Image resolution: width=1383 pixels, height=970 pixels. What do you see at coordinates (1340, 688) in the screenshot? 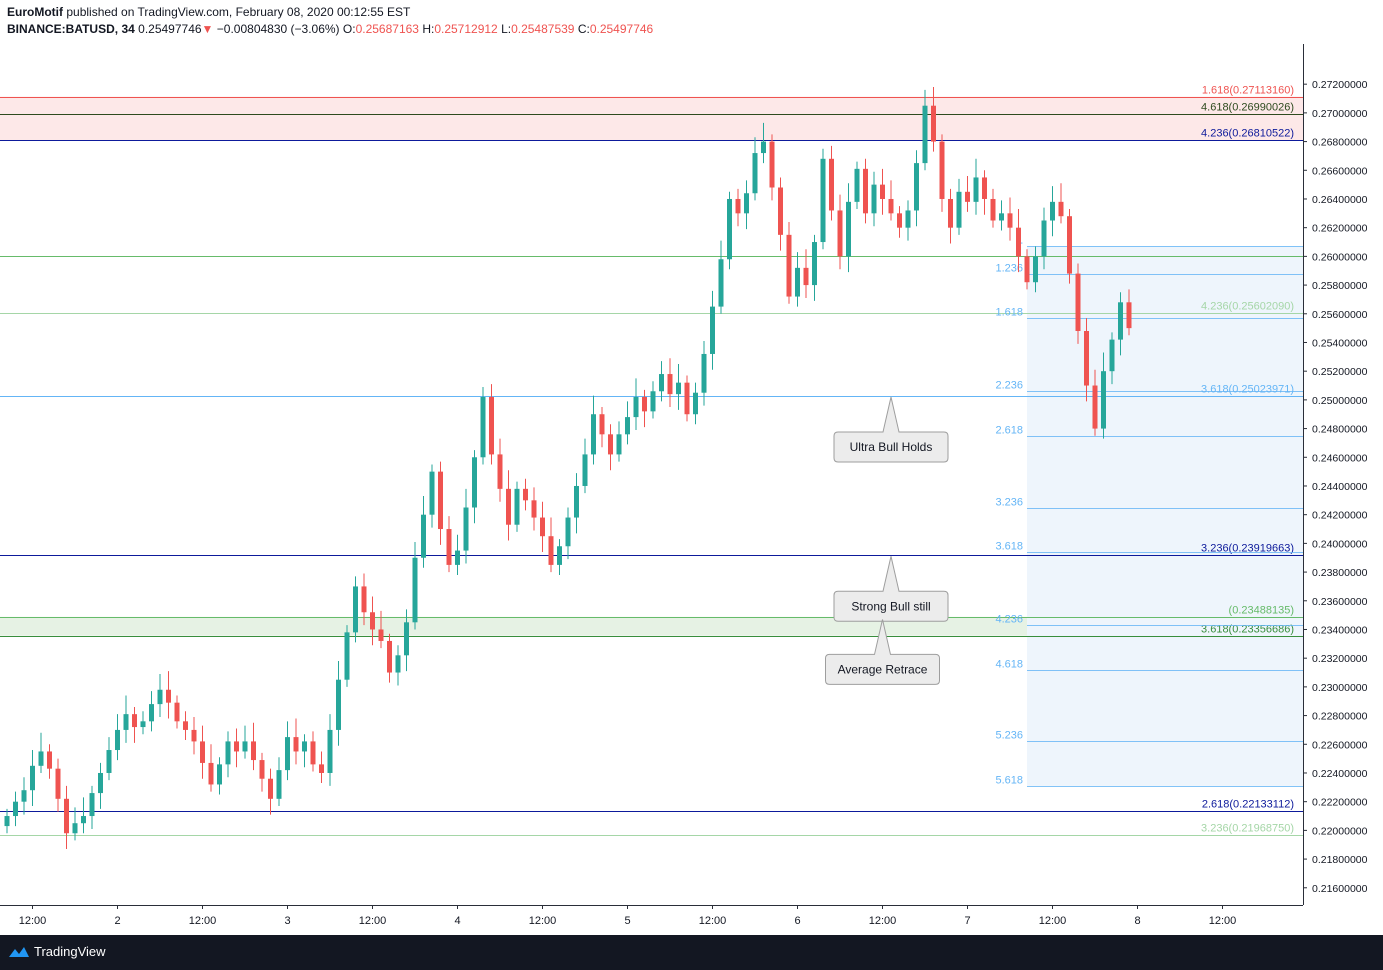
I see `price-tick-label: 0.23000000` at bounding box center [1340, 688].